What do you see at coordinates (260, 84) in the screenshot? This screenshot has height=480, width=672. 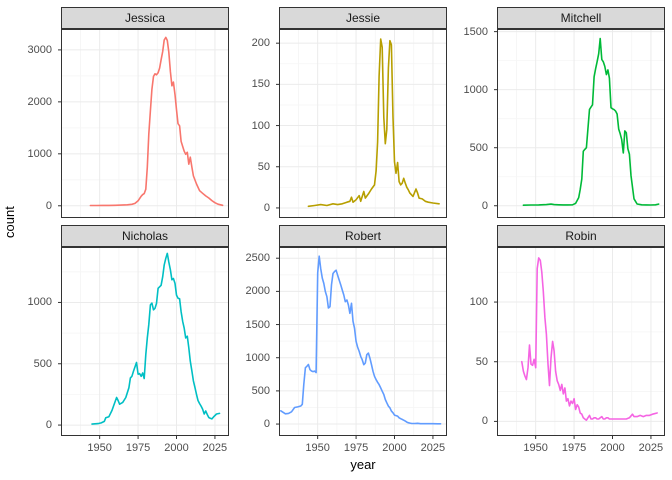 I see `y-tick-label: 150` at bounding box center [260, 84].